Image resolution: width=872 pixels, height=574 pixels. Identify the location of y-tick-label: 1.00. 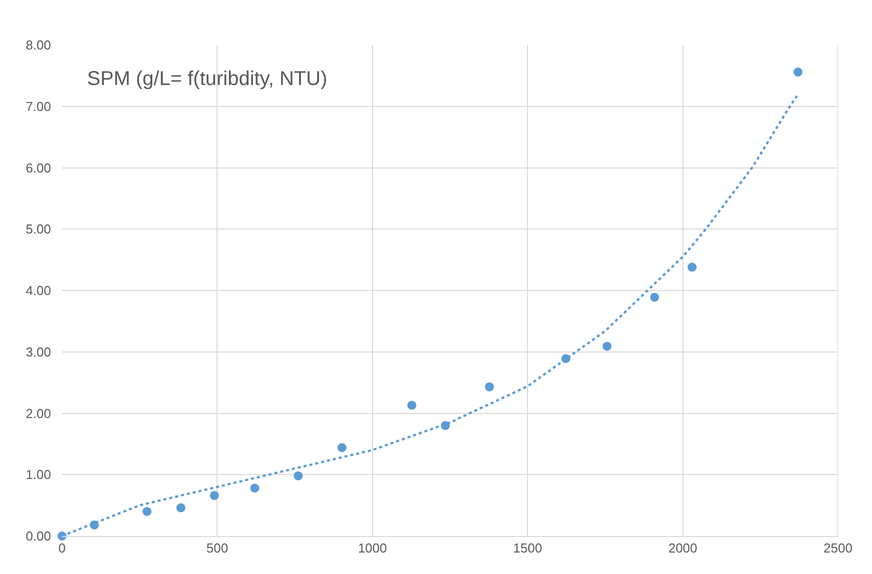
(38, 474).